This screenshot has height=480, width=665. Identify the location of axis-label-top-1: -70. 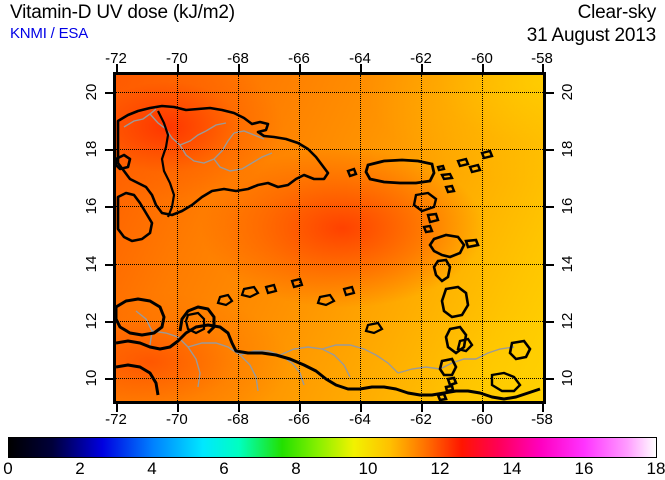
(177, 58).